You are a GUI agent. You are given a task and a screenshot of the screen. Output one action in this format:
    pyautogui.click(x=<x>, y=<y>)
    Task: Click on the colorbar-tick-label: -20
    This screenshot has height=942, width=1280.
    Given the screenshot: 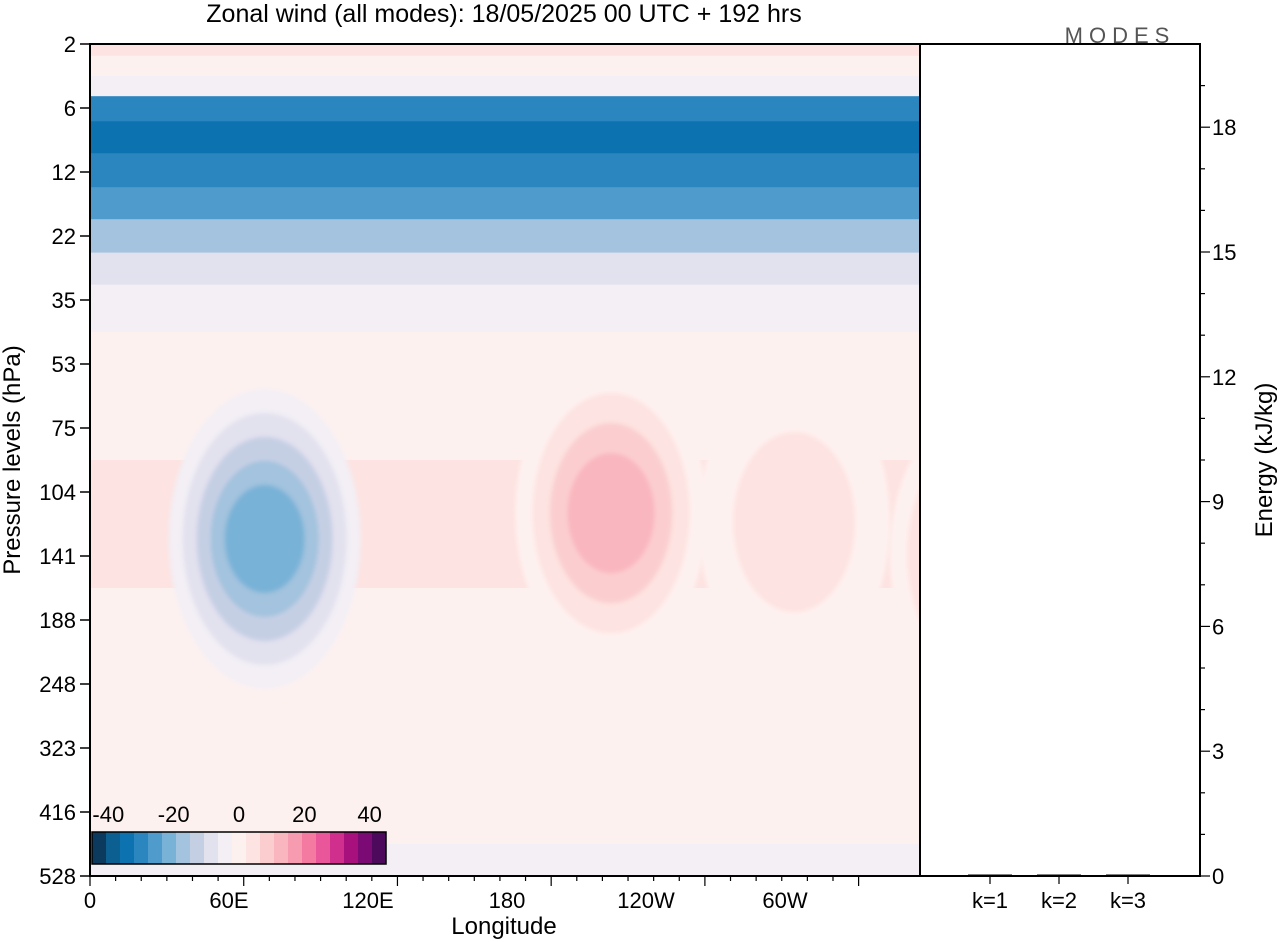 What is the action you would take?
    pyautogui.click(x=174, y=814)
    